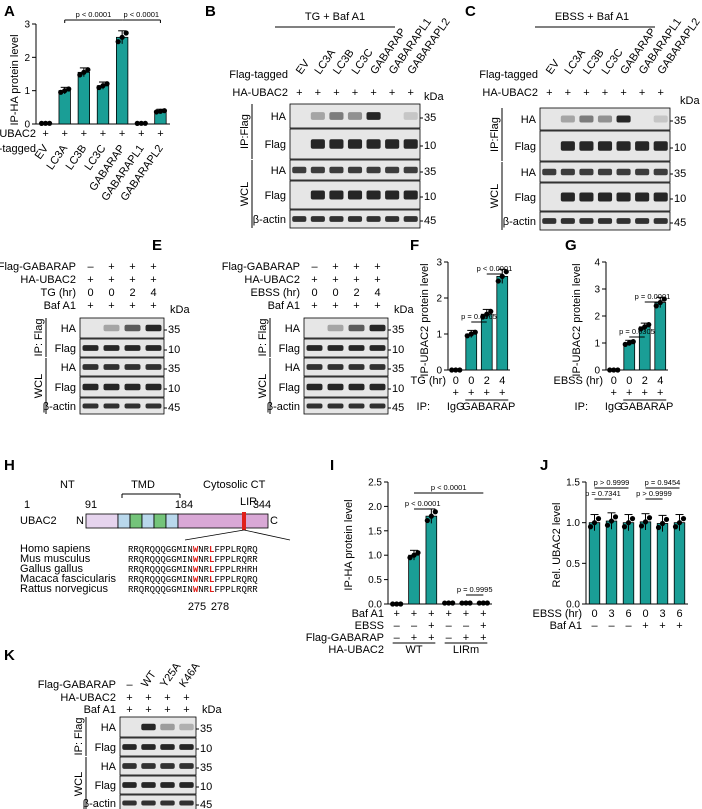 Image resolution: width=702 pixels, height=809 pixels. I want to click on blot-k-sign: +, so click(129, 698).